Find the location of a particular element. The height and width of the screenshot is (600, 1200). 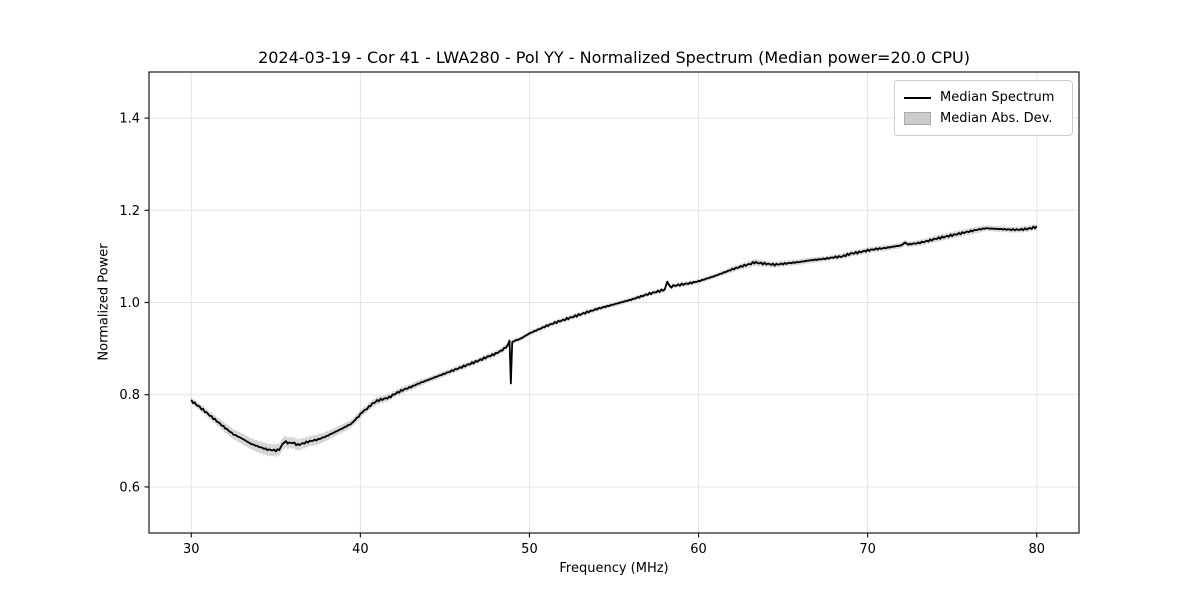

legend: Median Spectrum Median Abs. Dev. is located at coordinates (983, 108).